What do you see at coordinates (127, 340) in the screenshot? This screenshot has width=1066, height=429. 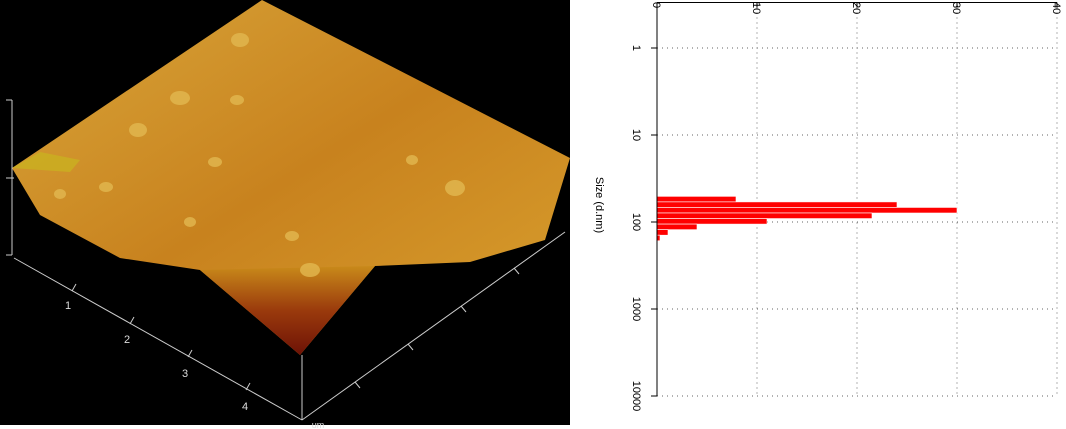 I see `axis-label: 2` at bounding box center [127, 340].